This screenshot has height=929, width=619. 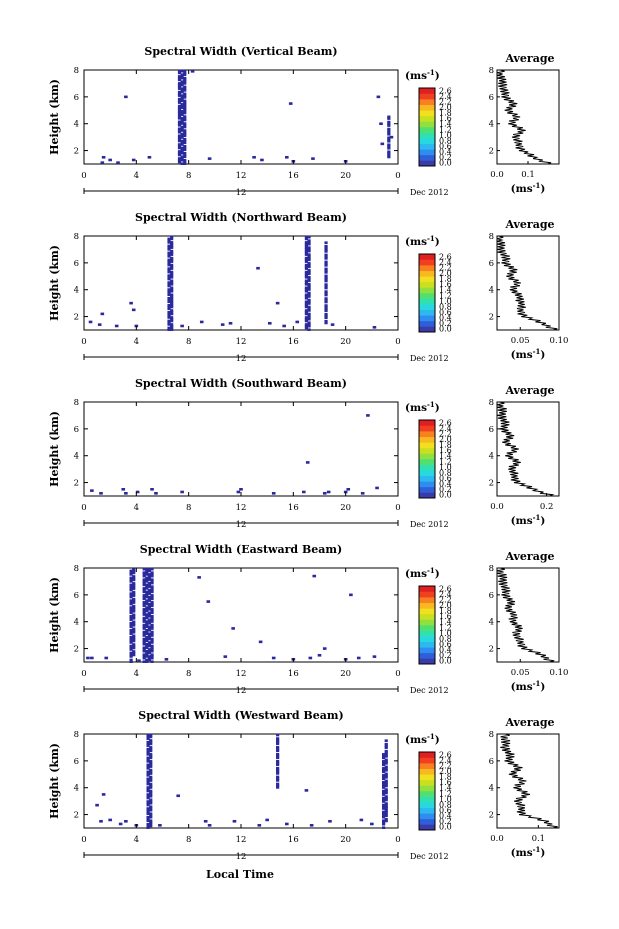 What do you see at coordinates (241, 283) in the screenshot?
I see `plot-frame` at bounding box center [241, 283].